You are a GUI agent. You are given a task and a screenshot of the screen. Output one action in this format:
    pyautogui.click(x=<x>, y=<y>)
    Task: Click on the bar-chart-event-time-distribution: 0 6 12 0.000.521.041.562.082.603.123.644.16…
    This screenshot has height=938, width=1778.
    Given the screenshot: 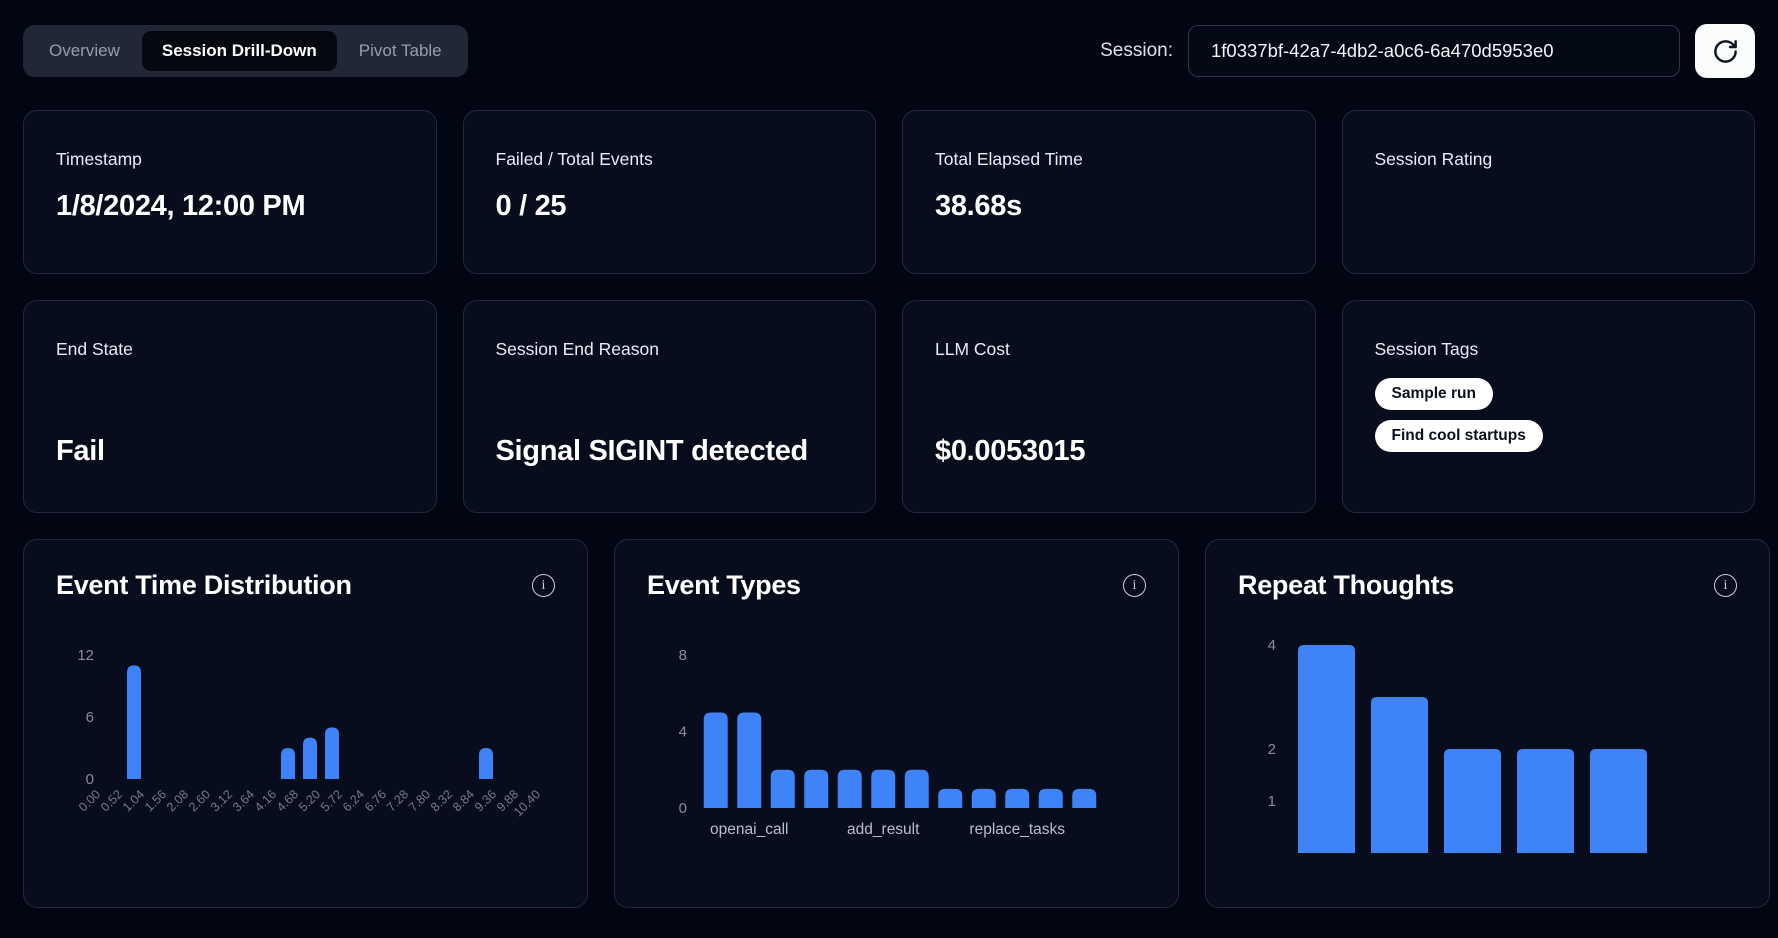 What is the action you would take?
    pyautogui.click(x=309, y=733)
    